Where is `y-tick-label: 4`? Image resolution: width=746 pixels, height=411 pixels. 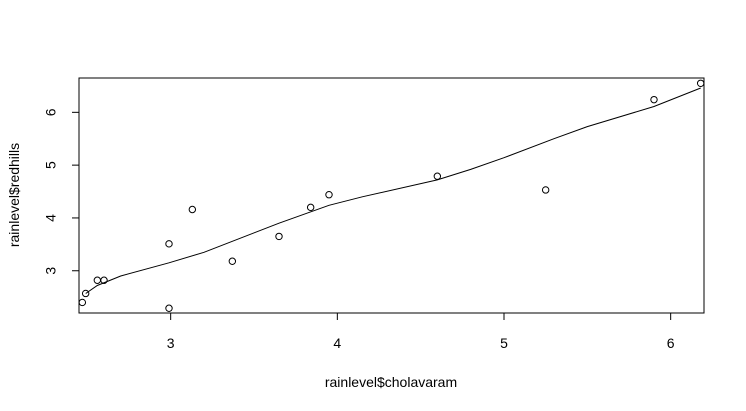
y-tick-label: 4 is located at coordinates (51, 218).